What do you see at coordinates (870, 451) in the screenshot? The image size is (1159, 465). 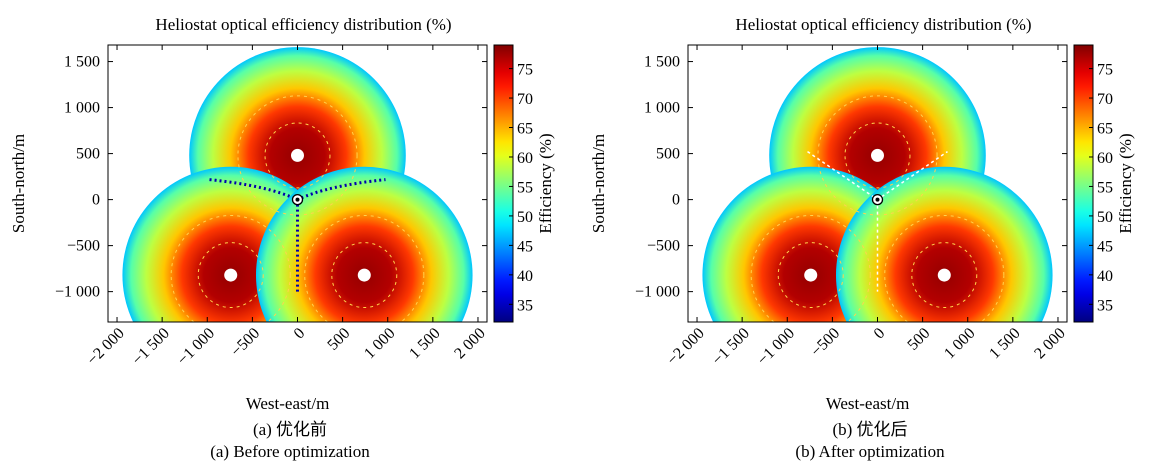 I see `caption-en: (b) After optimization` at bounding box center [870, 451].